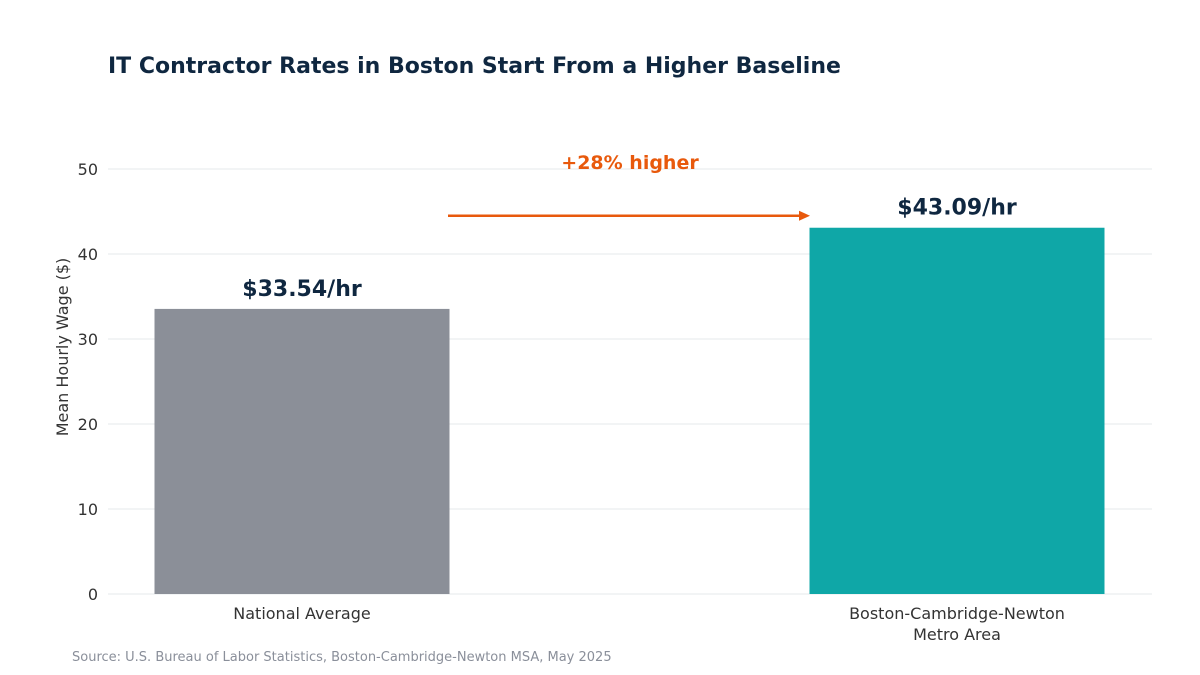  What do you see at coordinates (302, 289) in the screenshot?
I see `data-label: $33.54/hr` at bounding box center [302, 289].